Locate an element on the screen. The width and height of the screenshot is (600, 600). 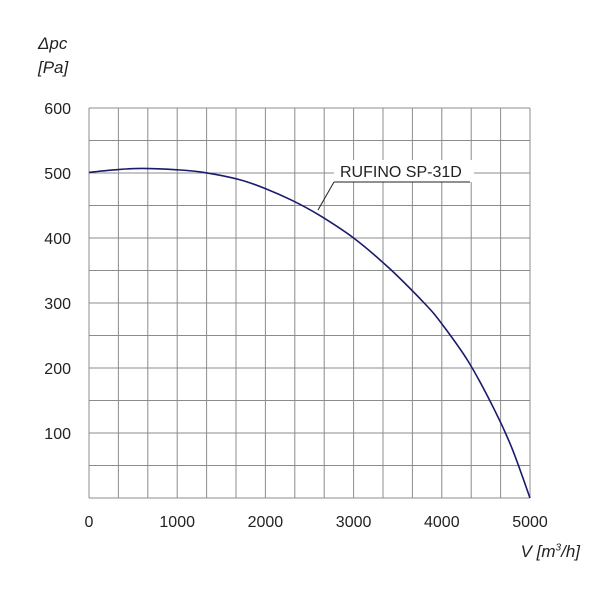
y-tick-label: 100 is located at coordinates (57, 434).